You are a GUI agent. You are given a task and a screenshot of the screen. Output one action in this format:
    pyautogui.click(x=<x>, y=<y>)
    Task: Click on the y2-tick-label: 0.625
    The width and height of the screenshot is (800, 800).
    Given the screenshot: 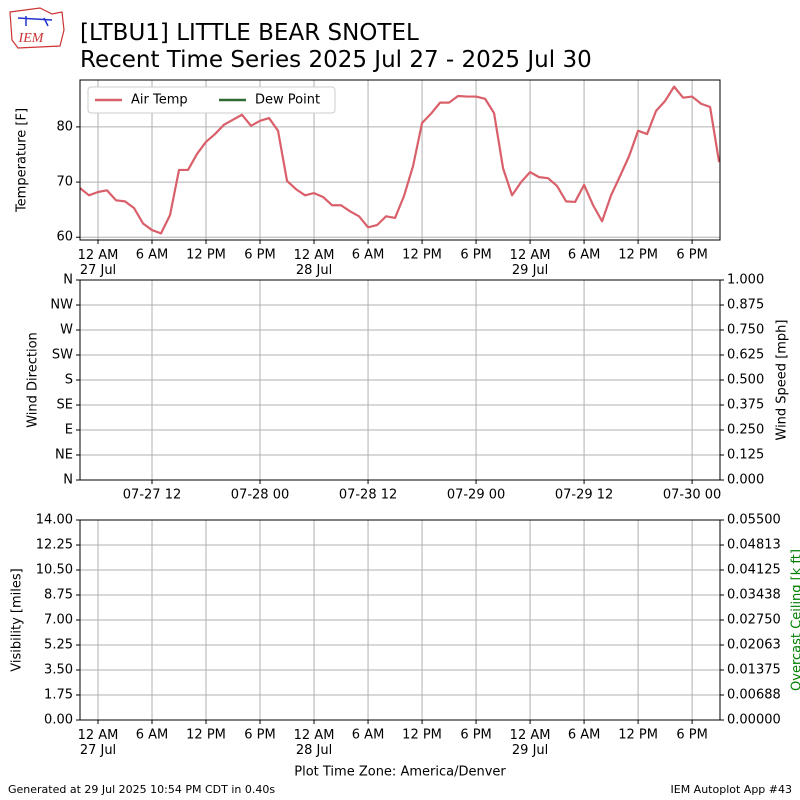 What is the action you would take?
    pyautogui.click(x=745, y=355)
    